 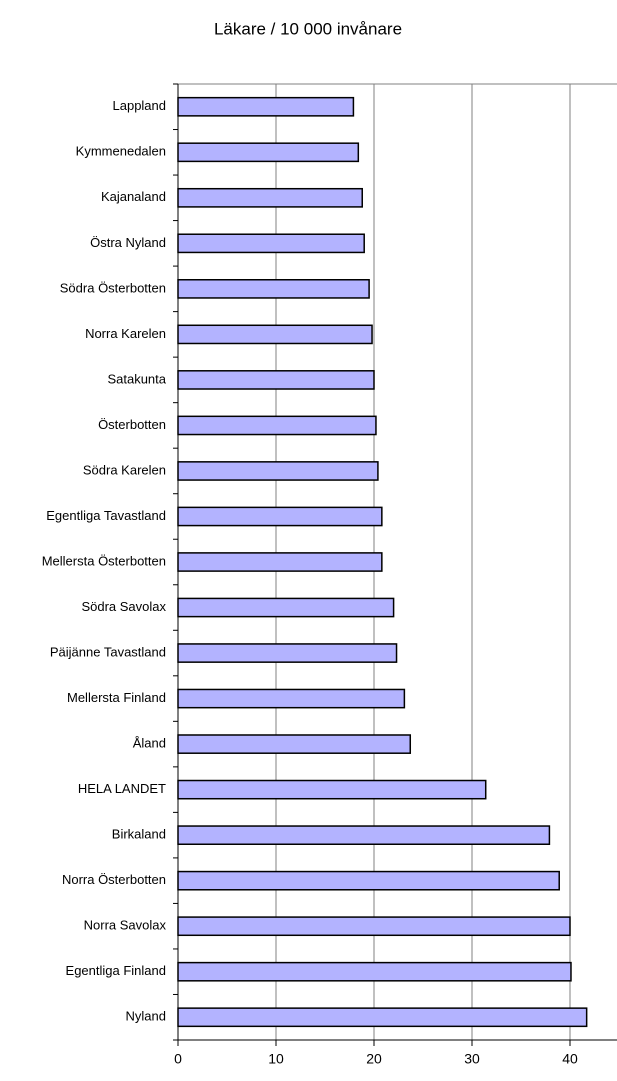 I want to click on x-tick-label: 30, so click(x=472, y=1059).